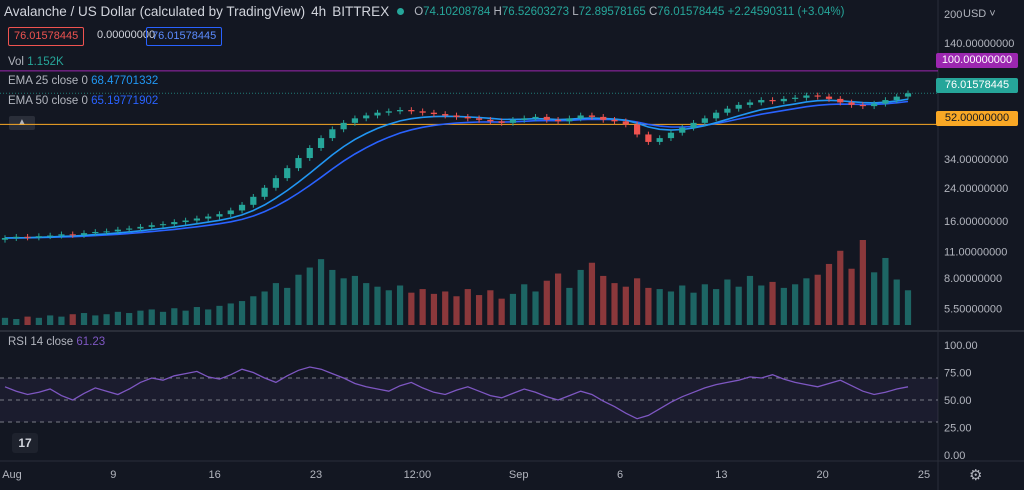 Image resolution: width=1024 pixels, height=490 pixels. Describe the element at coordinates (184, 36) in the screenshot. I see `buy-price-button: 76.01578445` at that location.